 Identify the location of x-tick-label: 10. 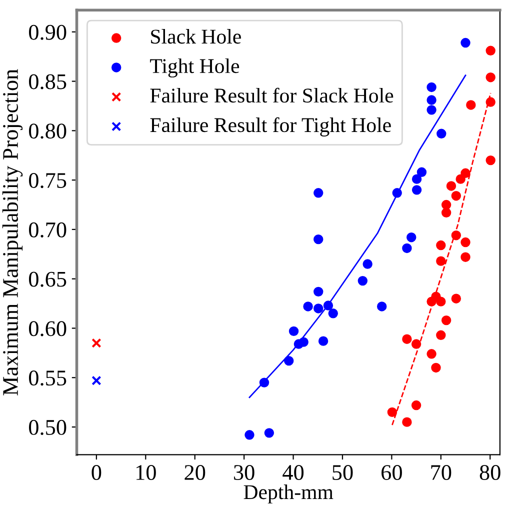
(146, 472).